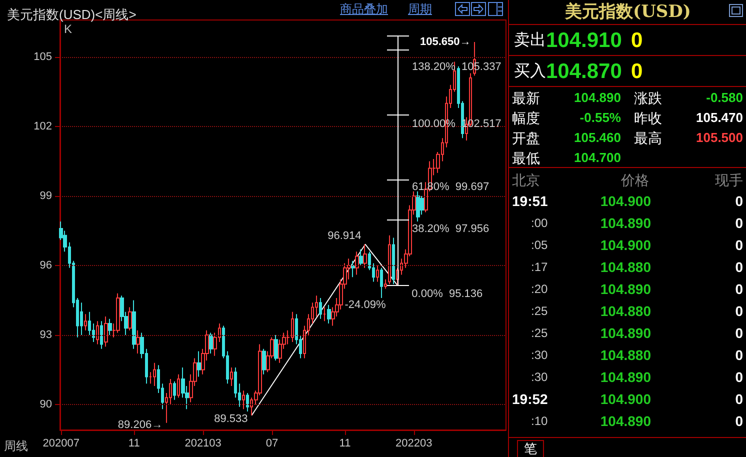  Describe the element at coordinates (600, 118) in the screenshot. I see `text: -0.55%` at that location.